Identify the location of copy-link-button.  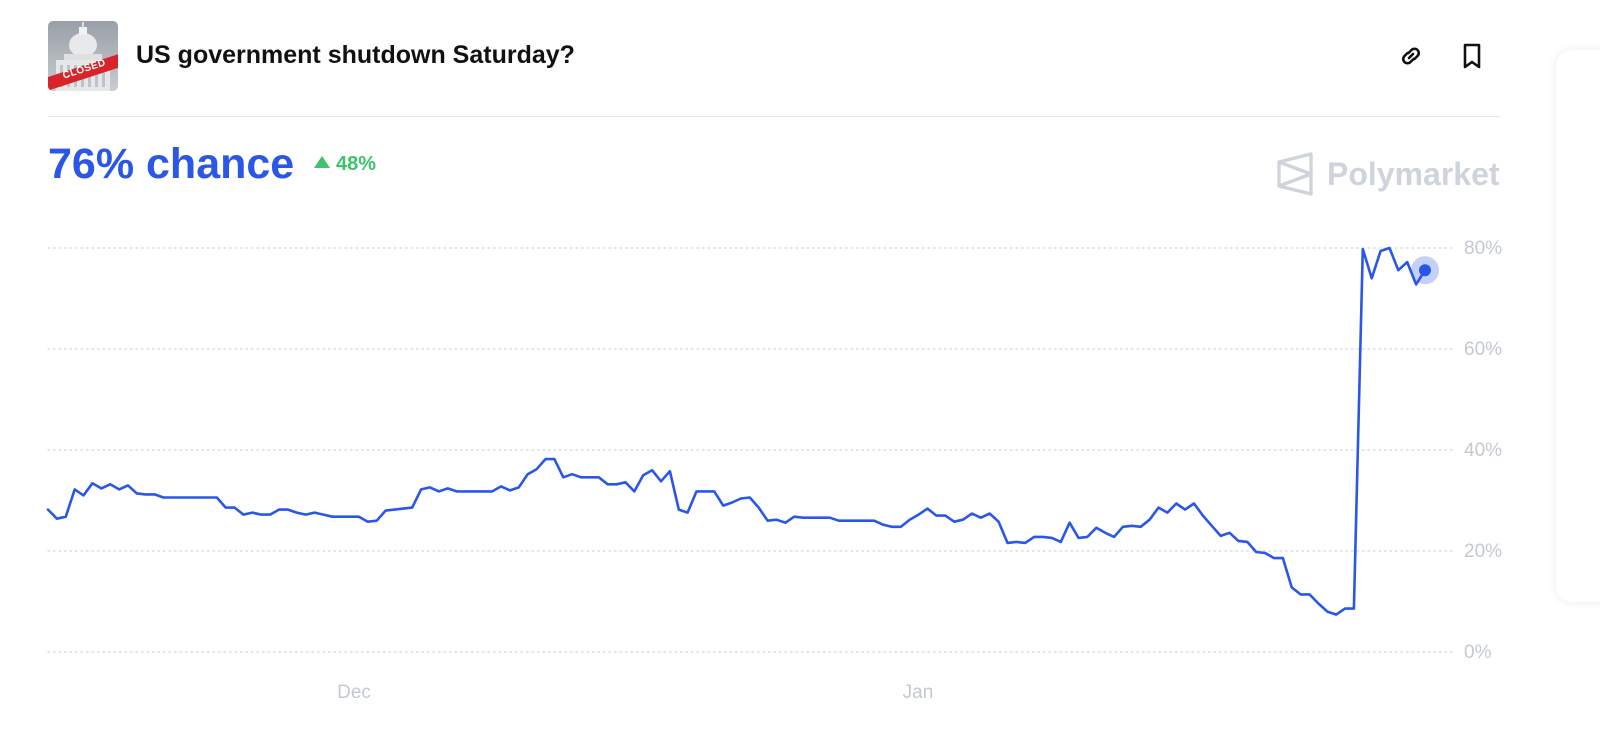
(1411, 56).